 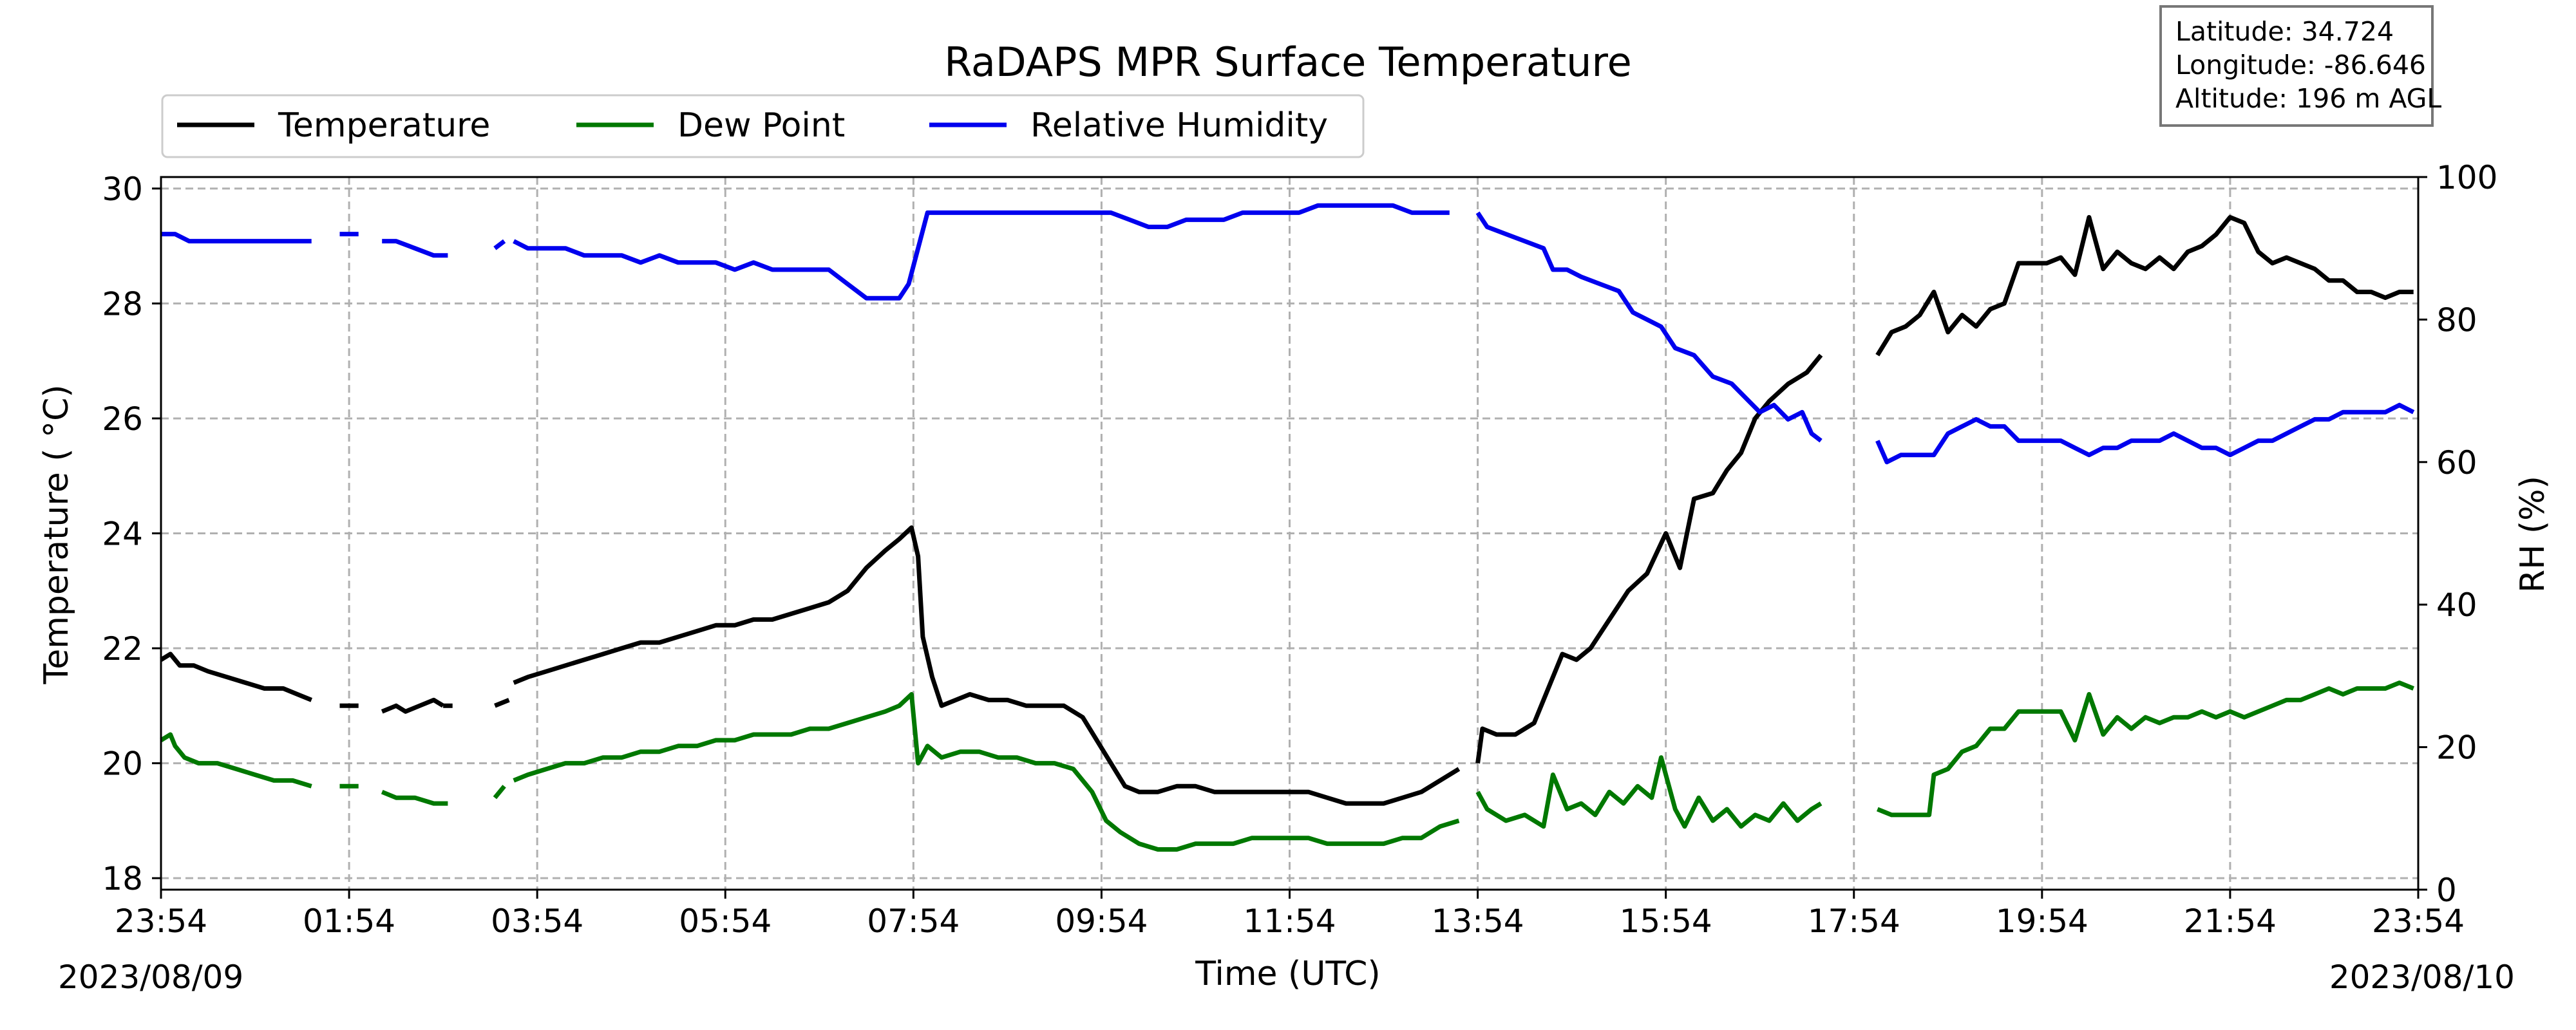 I want to click on date-end-label: 2023/08/10, so click(x=2422, y=977).